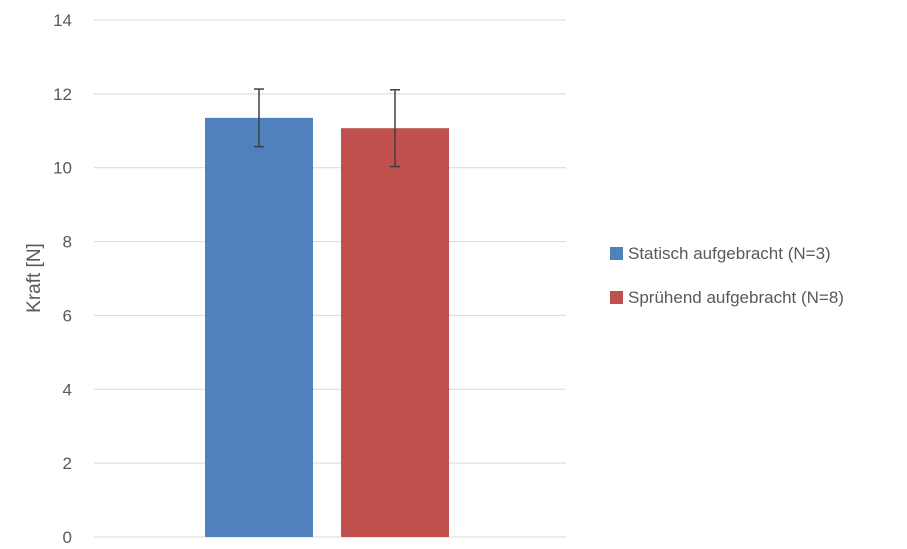 Image resolution: width=907 pixels, height=549 pixels. What do you see at coordinates (67, 242) in the screenshot?
I see `y-tick-label: 8` at bounding box center [67, 242].